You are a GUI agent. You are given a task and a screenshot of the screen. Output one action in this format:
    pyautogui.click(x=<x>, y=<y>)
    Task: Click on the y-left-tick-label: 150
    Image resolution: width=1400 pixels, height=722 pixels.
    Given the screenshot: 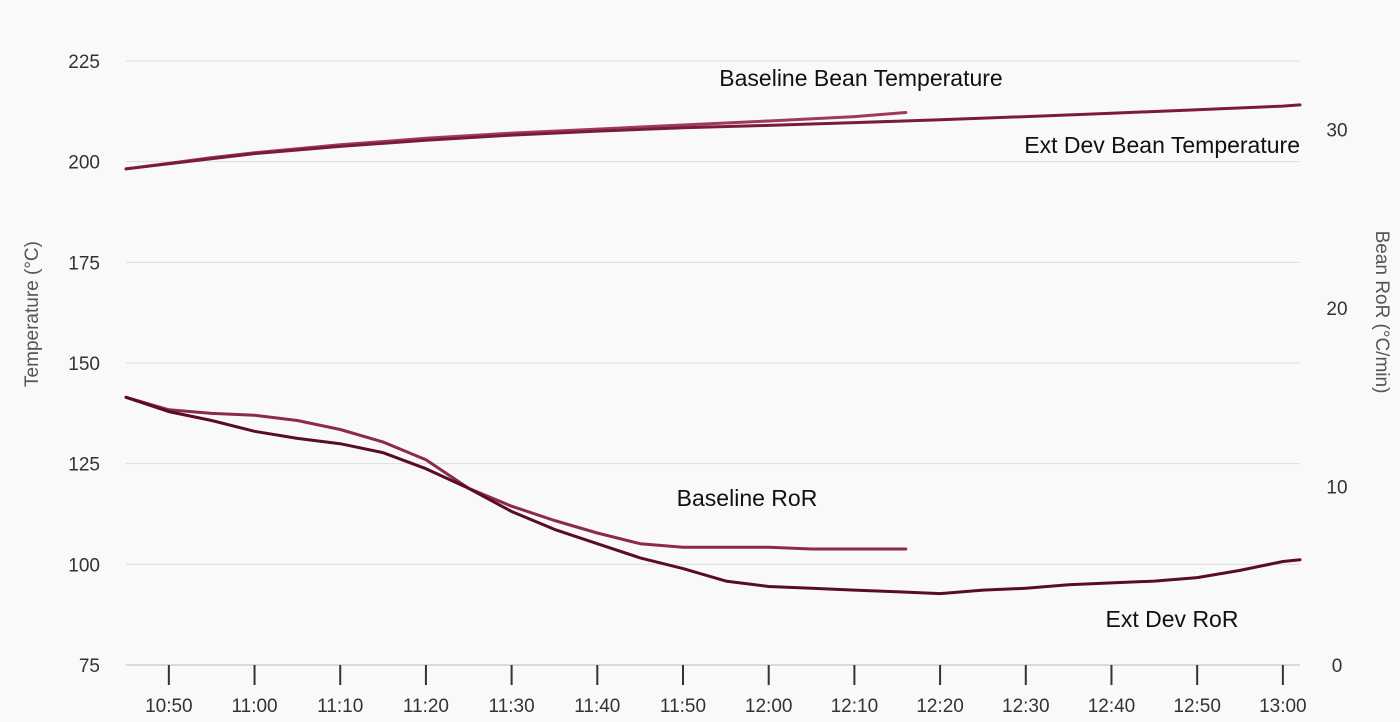 What is the action you would take?
    pyautogui.click(x=84, y=364)
    